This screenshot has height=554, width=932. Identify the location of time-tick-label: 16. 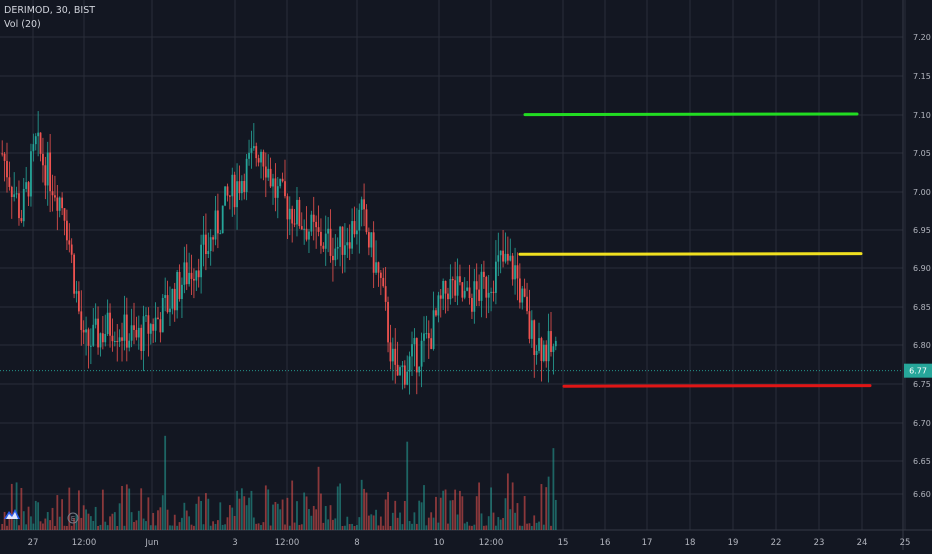
(605, 543).